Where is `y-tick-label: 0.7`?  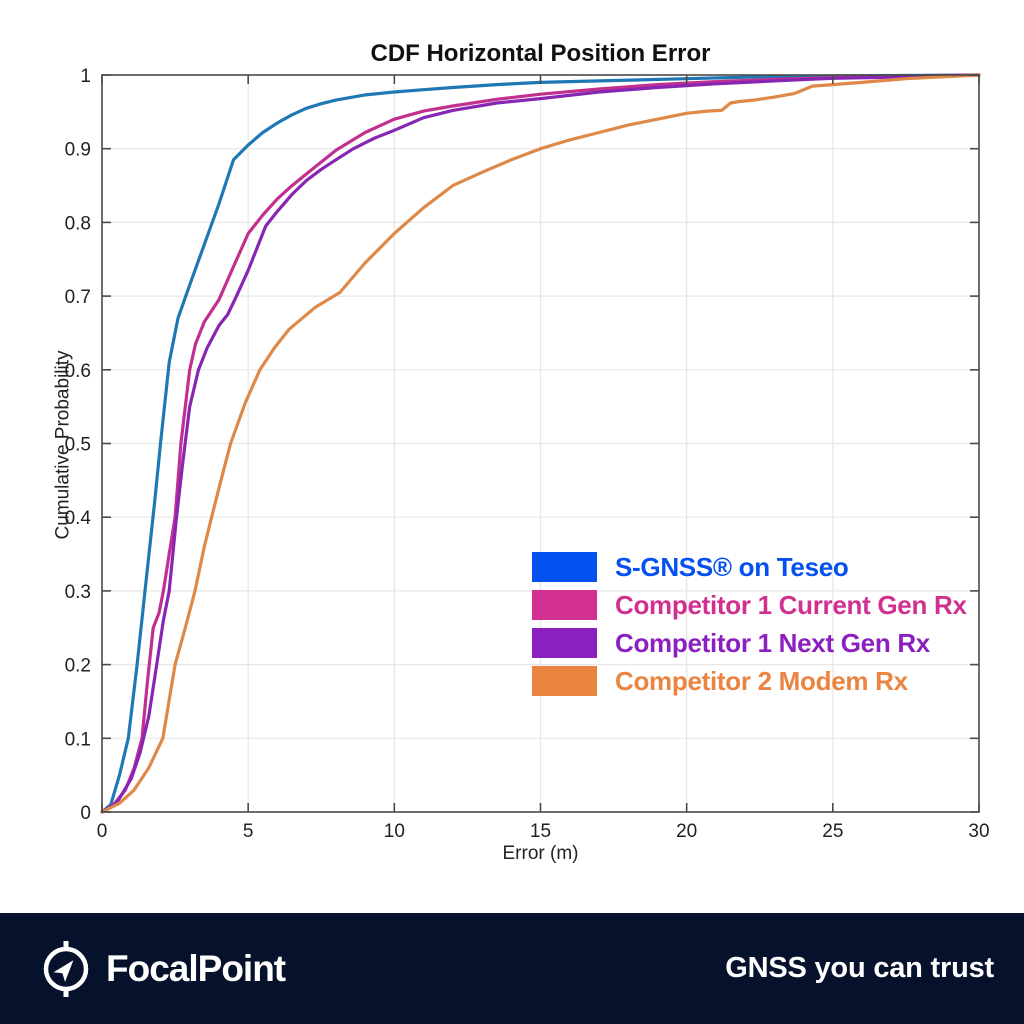
y-tick-label: 0.7 is located at coordinates (78, 297).